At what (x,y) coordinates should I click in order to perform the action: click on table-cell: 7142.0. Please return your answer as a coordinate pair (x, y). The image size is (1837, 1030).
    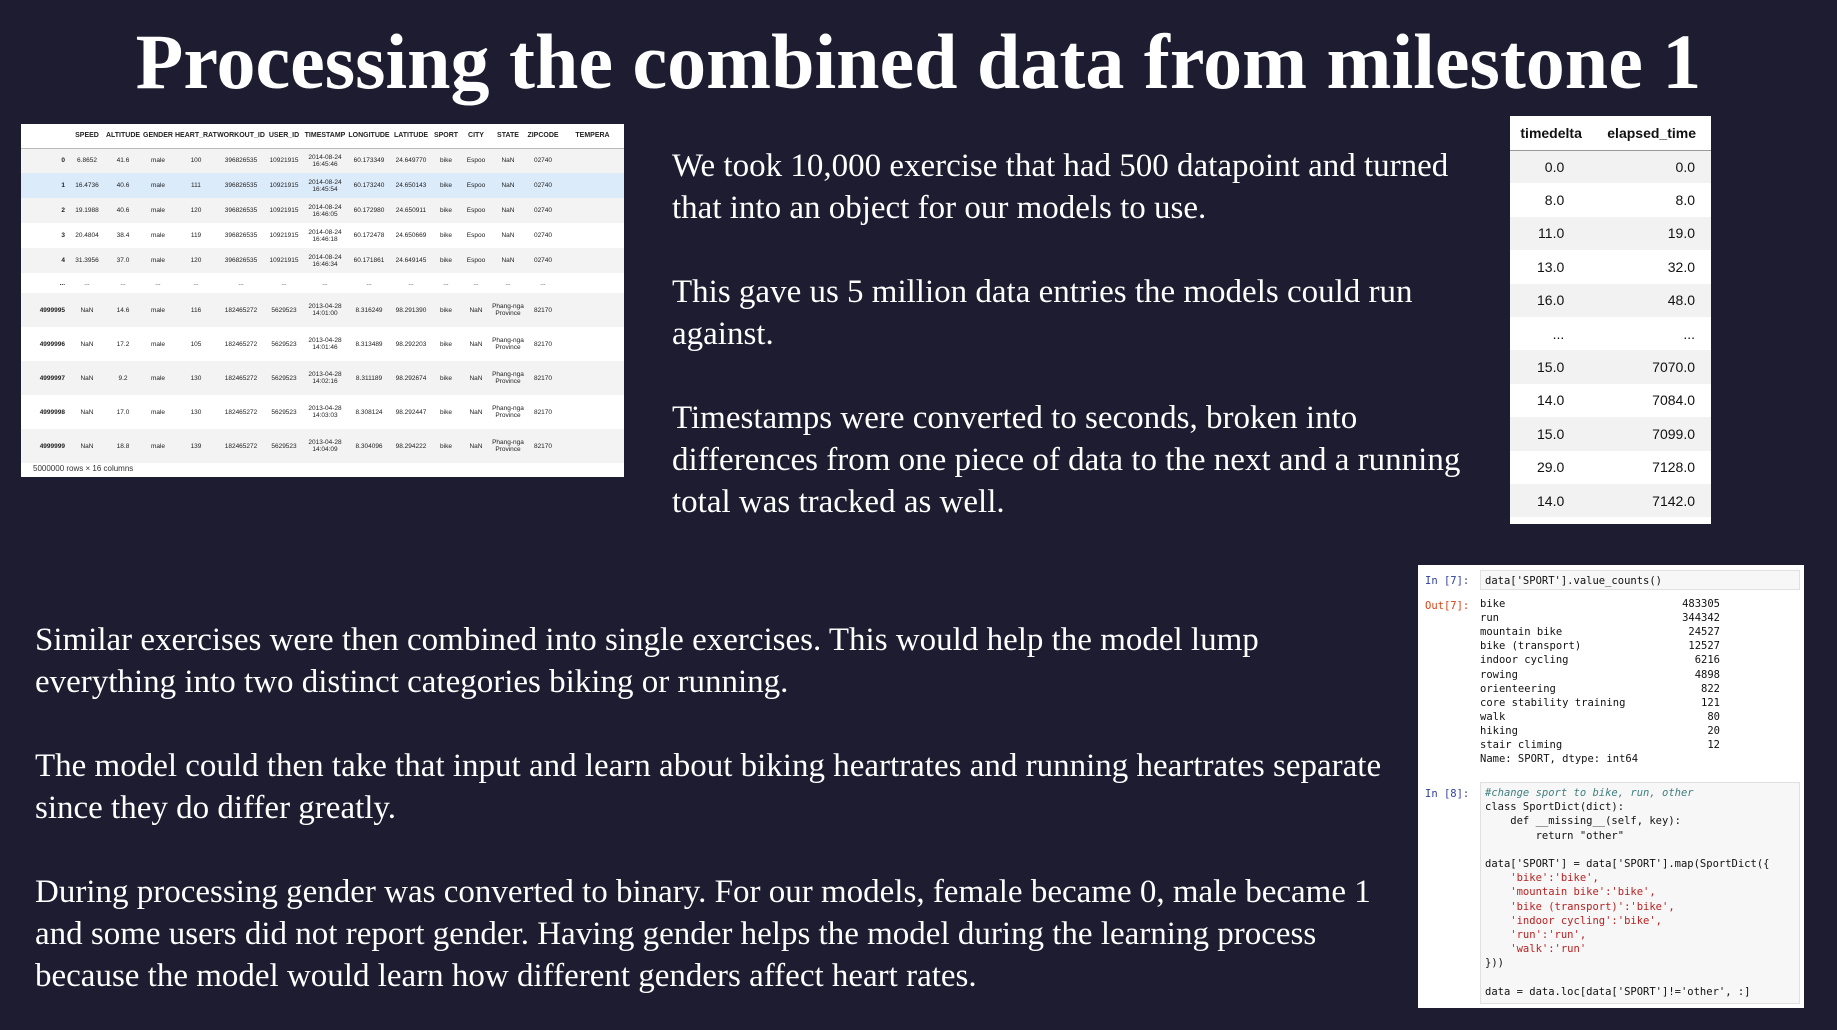
    Looking at the image, I should click on (1651, 500).